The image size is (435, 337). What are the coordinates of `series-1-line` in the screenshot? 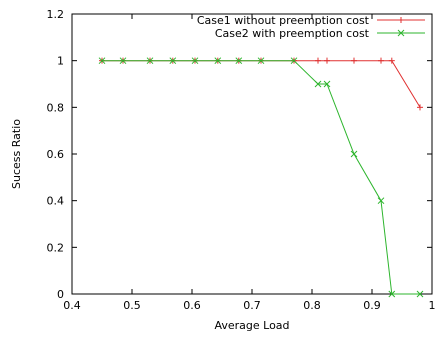 It's located at (261, 84).